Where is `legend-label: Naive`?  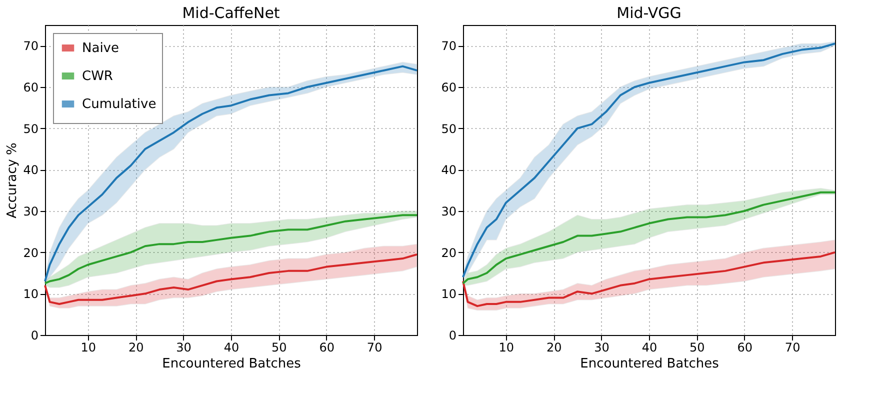 legend-label: Naive is located at coordinates (100, 48).